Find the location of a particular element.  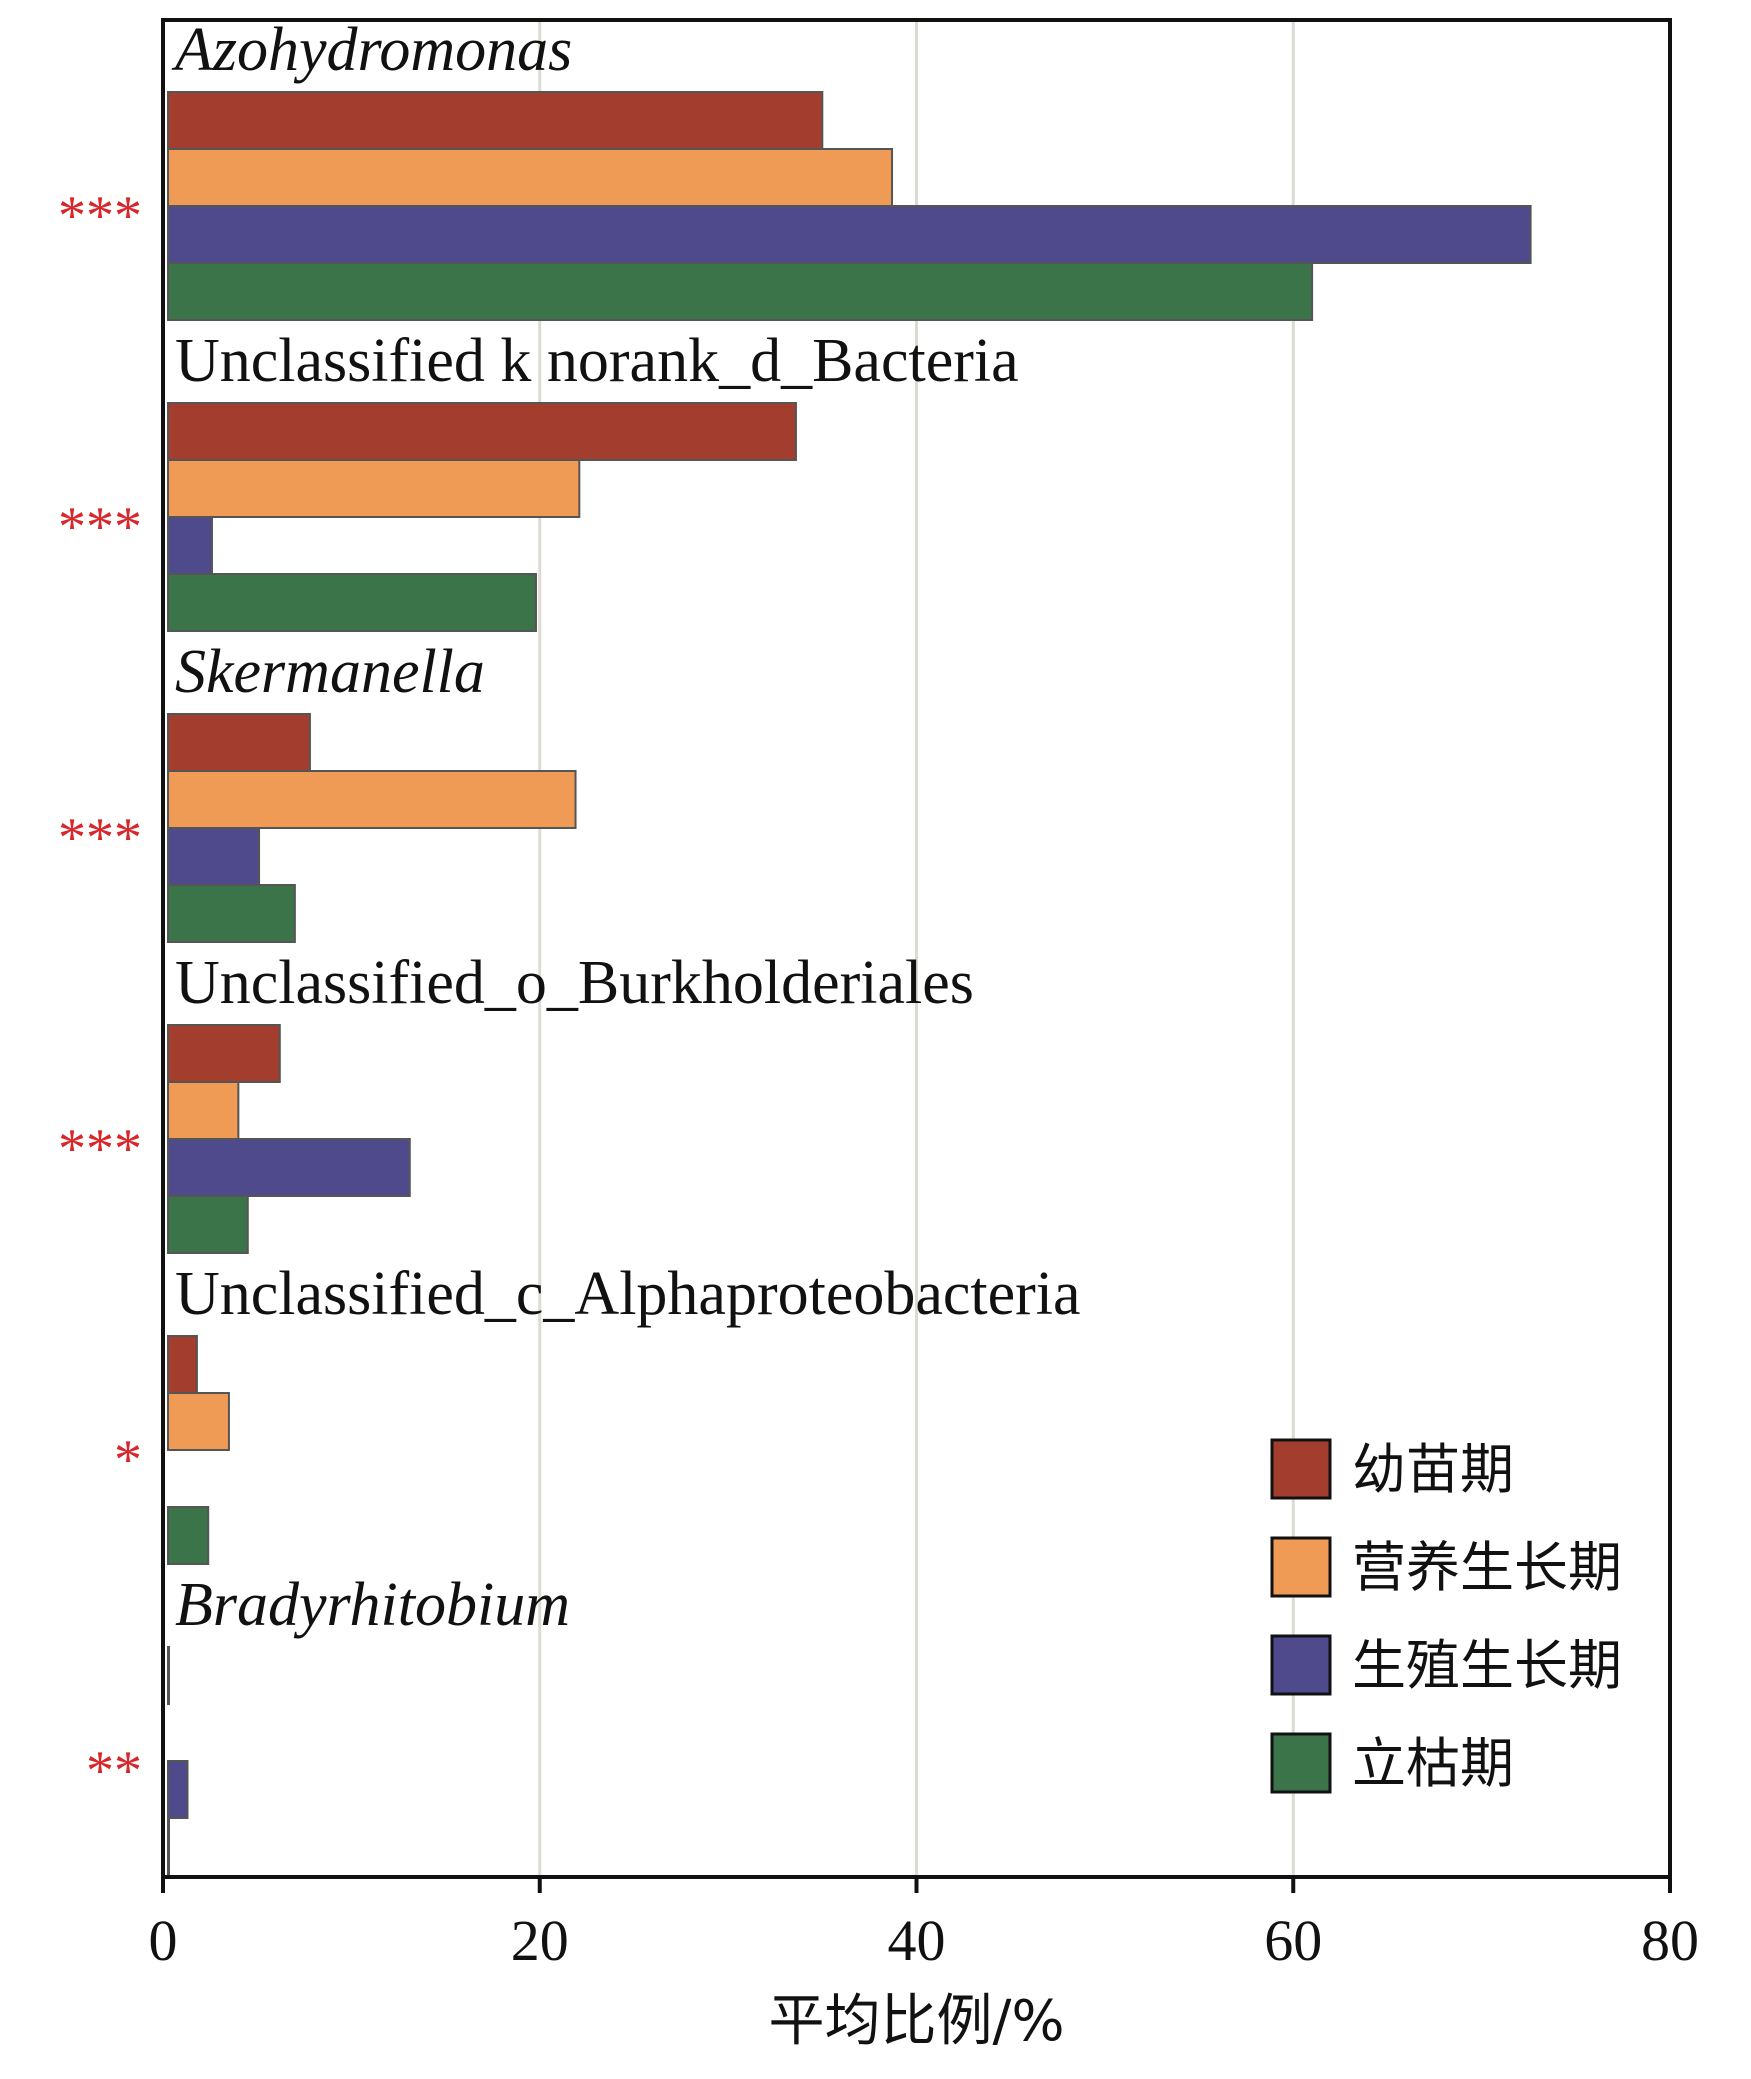

legend-label: 营养生长期 is located at coordinates (1487, 1567).